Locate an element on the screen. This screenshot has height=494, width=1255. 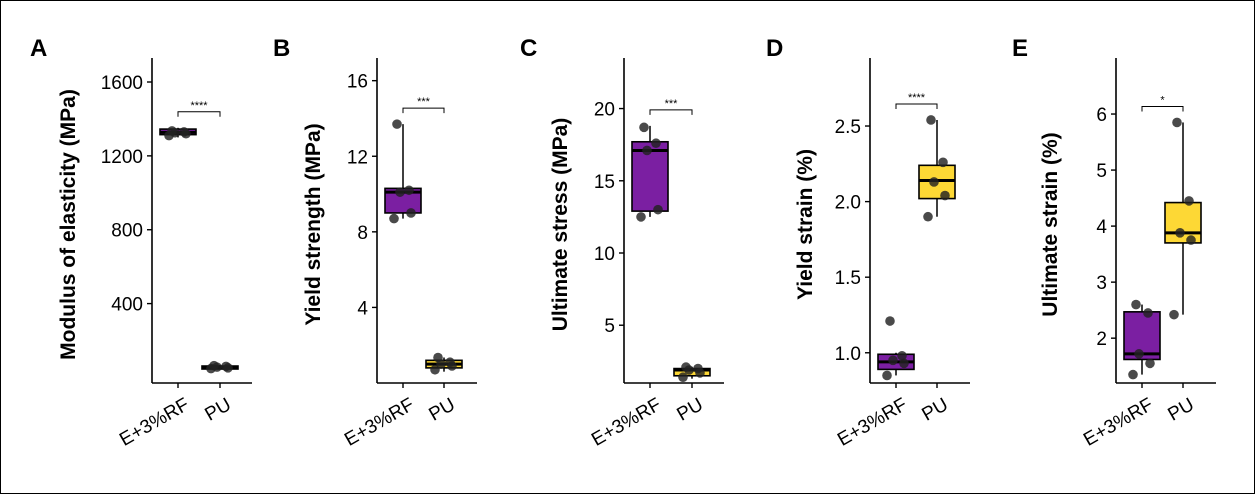
y-tick-label: 2.0 is located at coordinates (848, 203).